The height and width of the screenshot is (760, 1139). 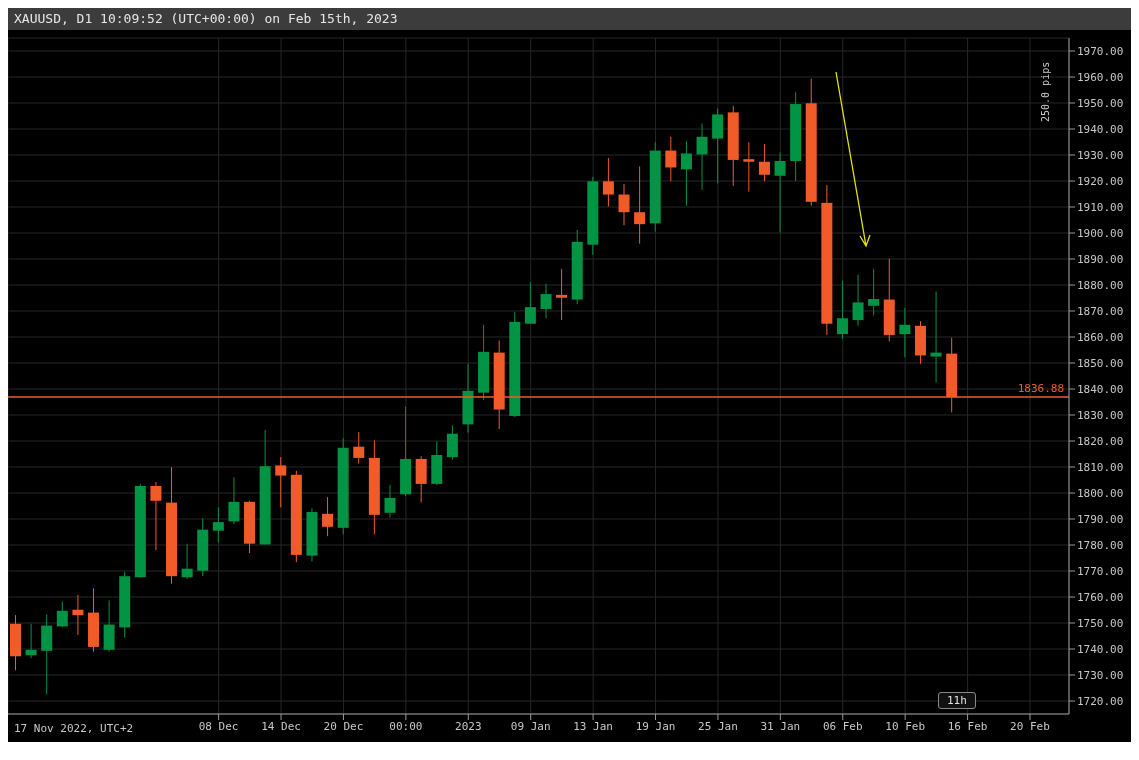 What do you see at coordinates (468, 726) in the screenshot?
I see `x-tick-label: 2023` at bounding box center [468, 726].